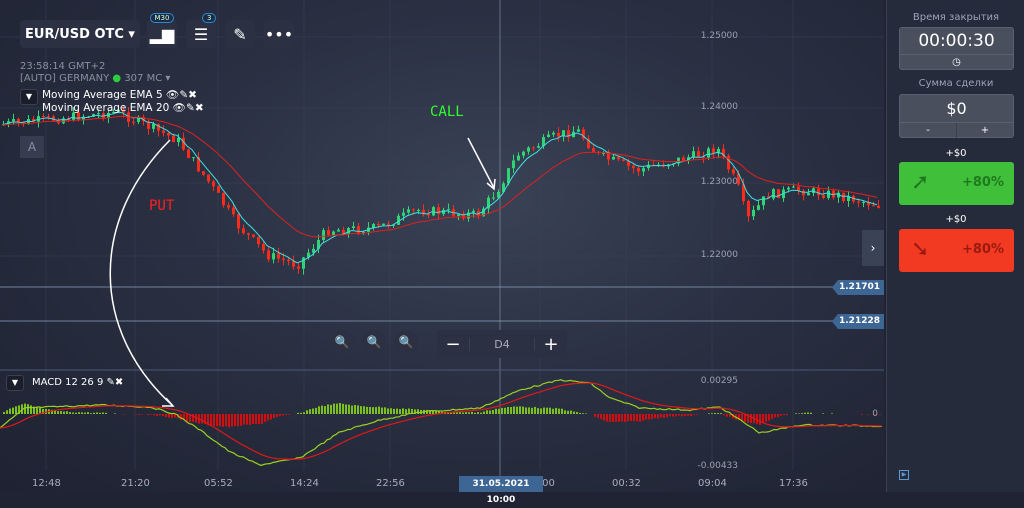 The image size is (1024, 508). Describe the element at coordinates (63, 66) in the screenshot. I see `server-time: 23:58:14 GMT+2` at that location.